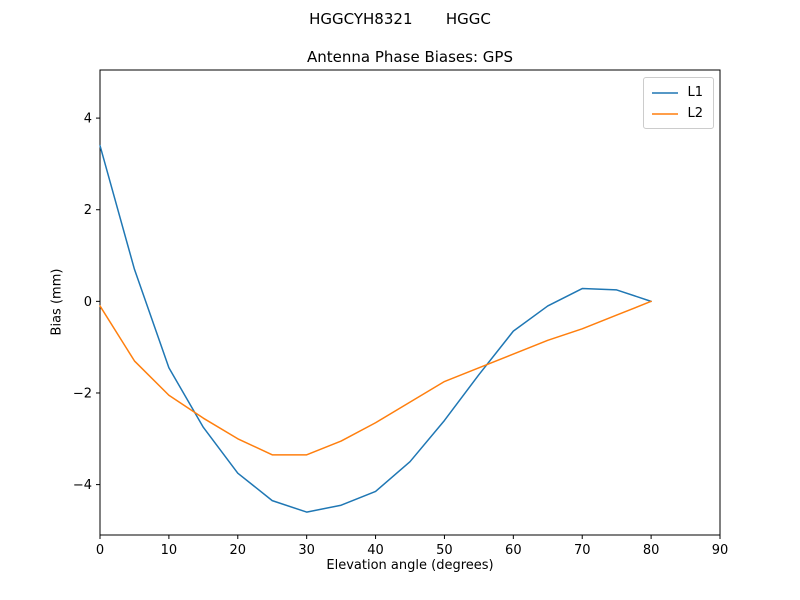 Image resolution: width=800 pixels, height=600 pixels. What do you see at coordinates (57, 302) in the screenshot?
I see `y-axis-label: Bias (mm)` at bounding box center [57, 302].